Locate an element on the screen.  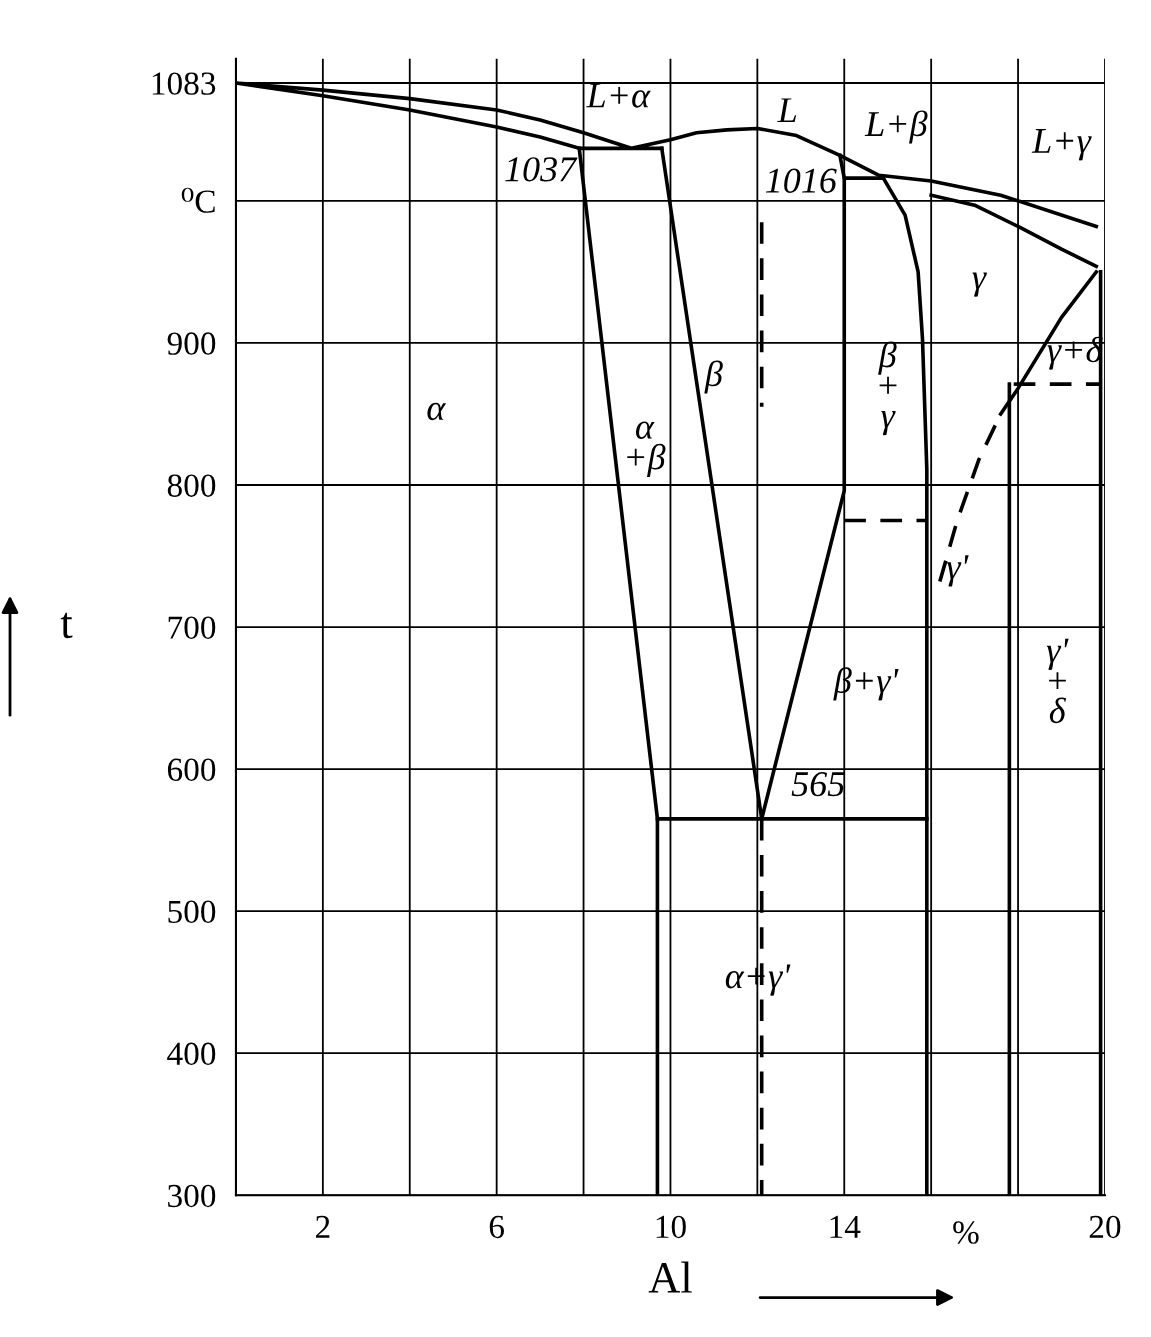
annotation: γ' is located at coordinates (957, 571).